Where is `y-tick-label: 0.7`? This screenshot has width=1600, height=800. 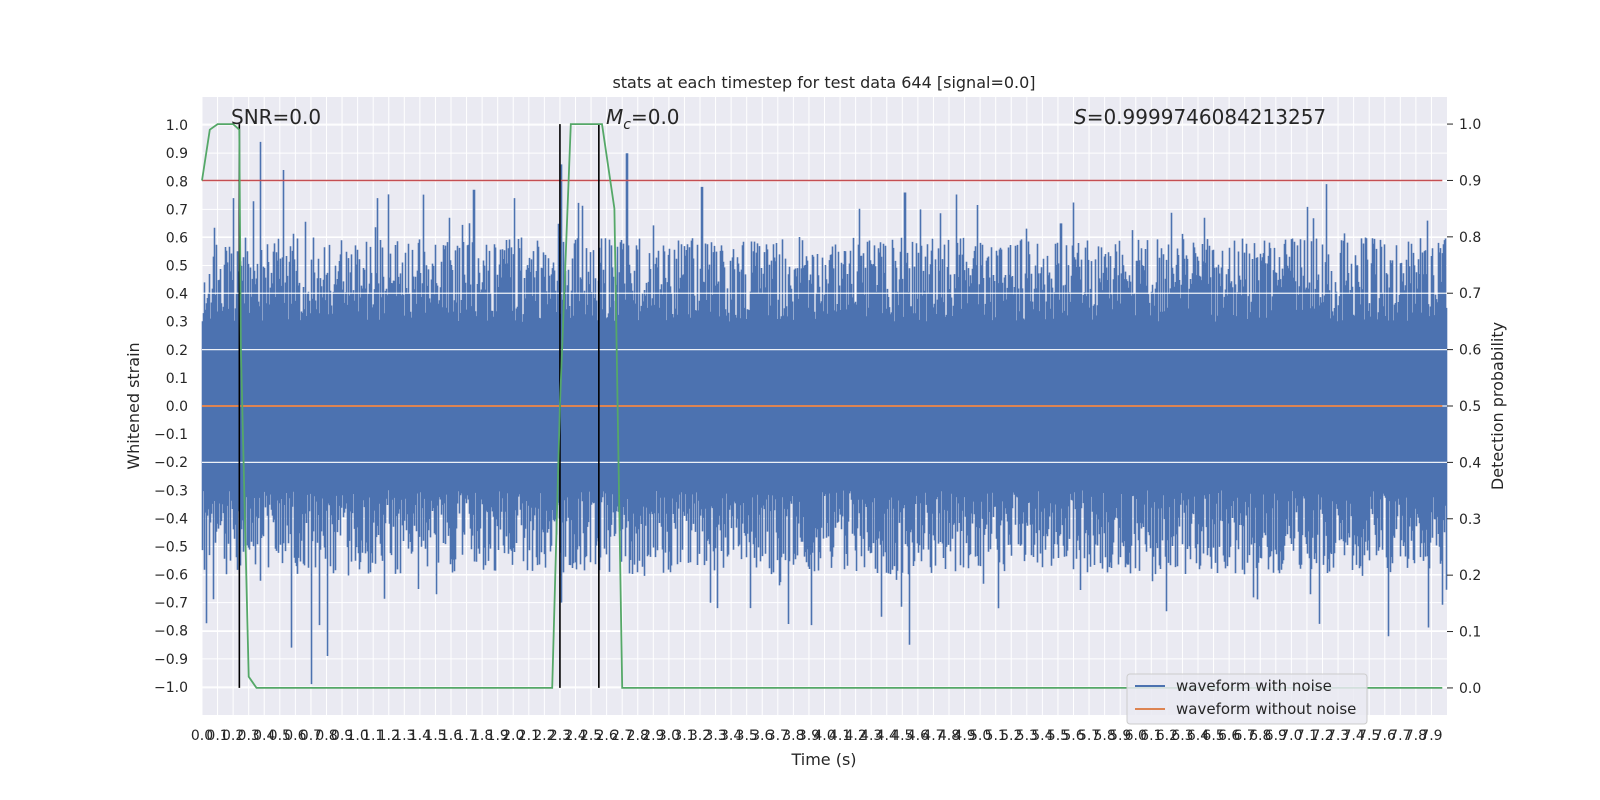
y-tick-label: 0.7 is located at coordinates (177, 210).